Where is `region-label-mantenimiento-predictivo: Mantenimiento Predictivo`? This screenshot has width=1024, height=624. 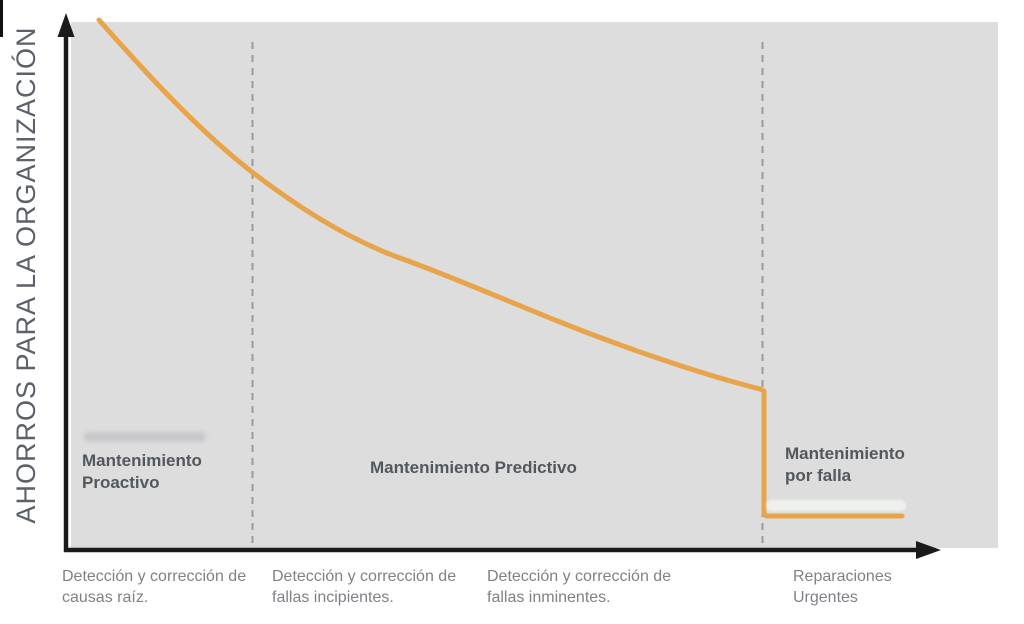
region-label-mantenimiento-predictivo: Mantenimiento Predictivo is located at coordinates (473, 467).